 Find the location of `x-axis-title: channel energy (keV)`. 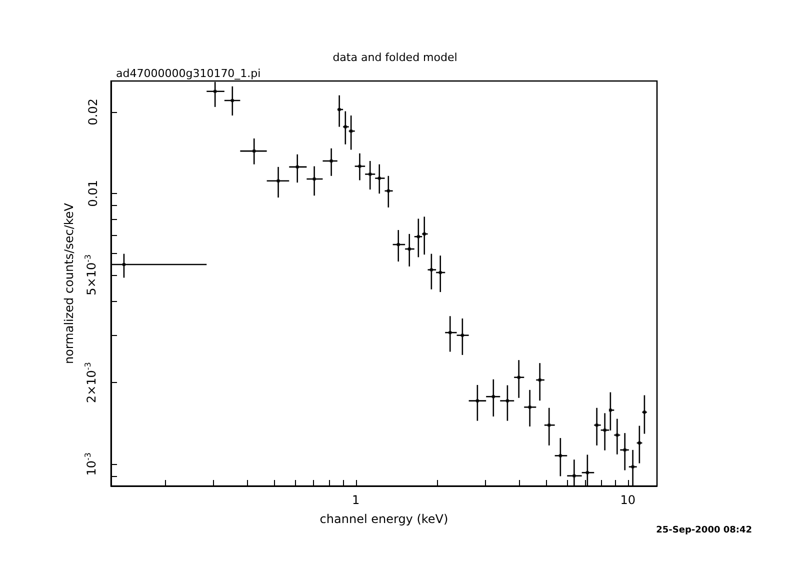

x-axis-title: channel energy (keV) is located at coordinates (384, 519).